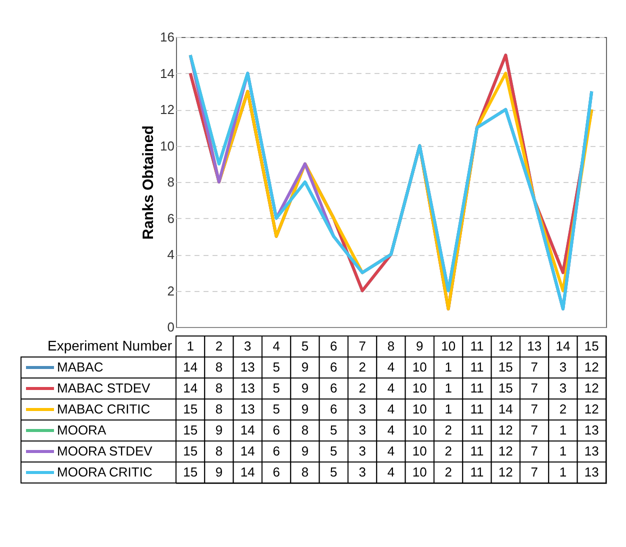  What do you see at coordinates (170, 218) in the screenshot?
I see `y-tick-label: 6` at bounding box center [170, 218].